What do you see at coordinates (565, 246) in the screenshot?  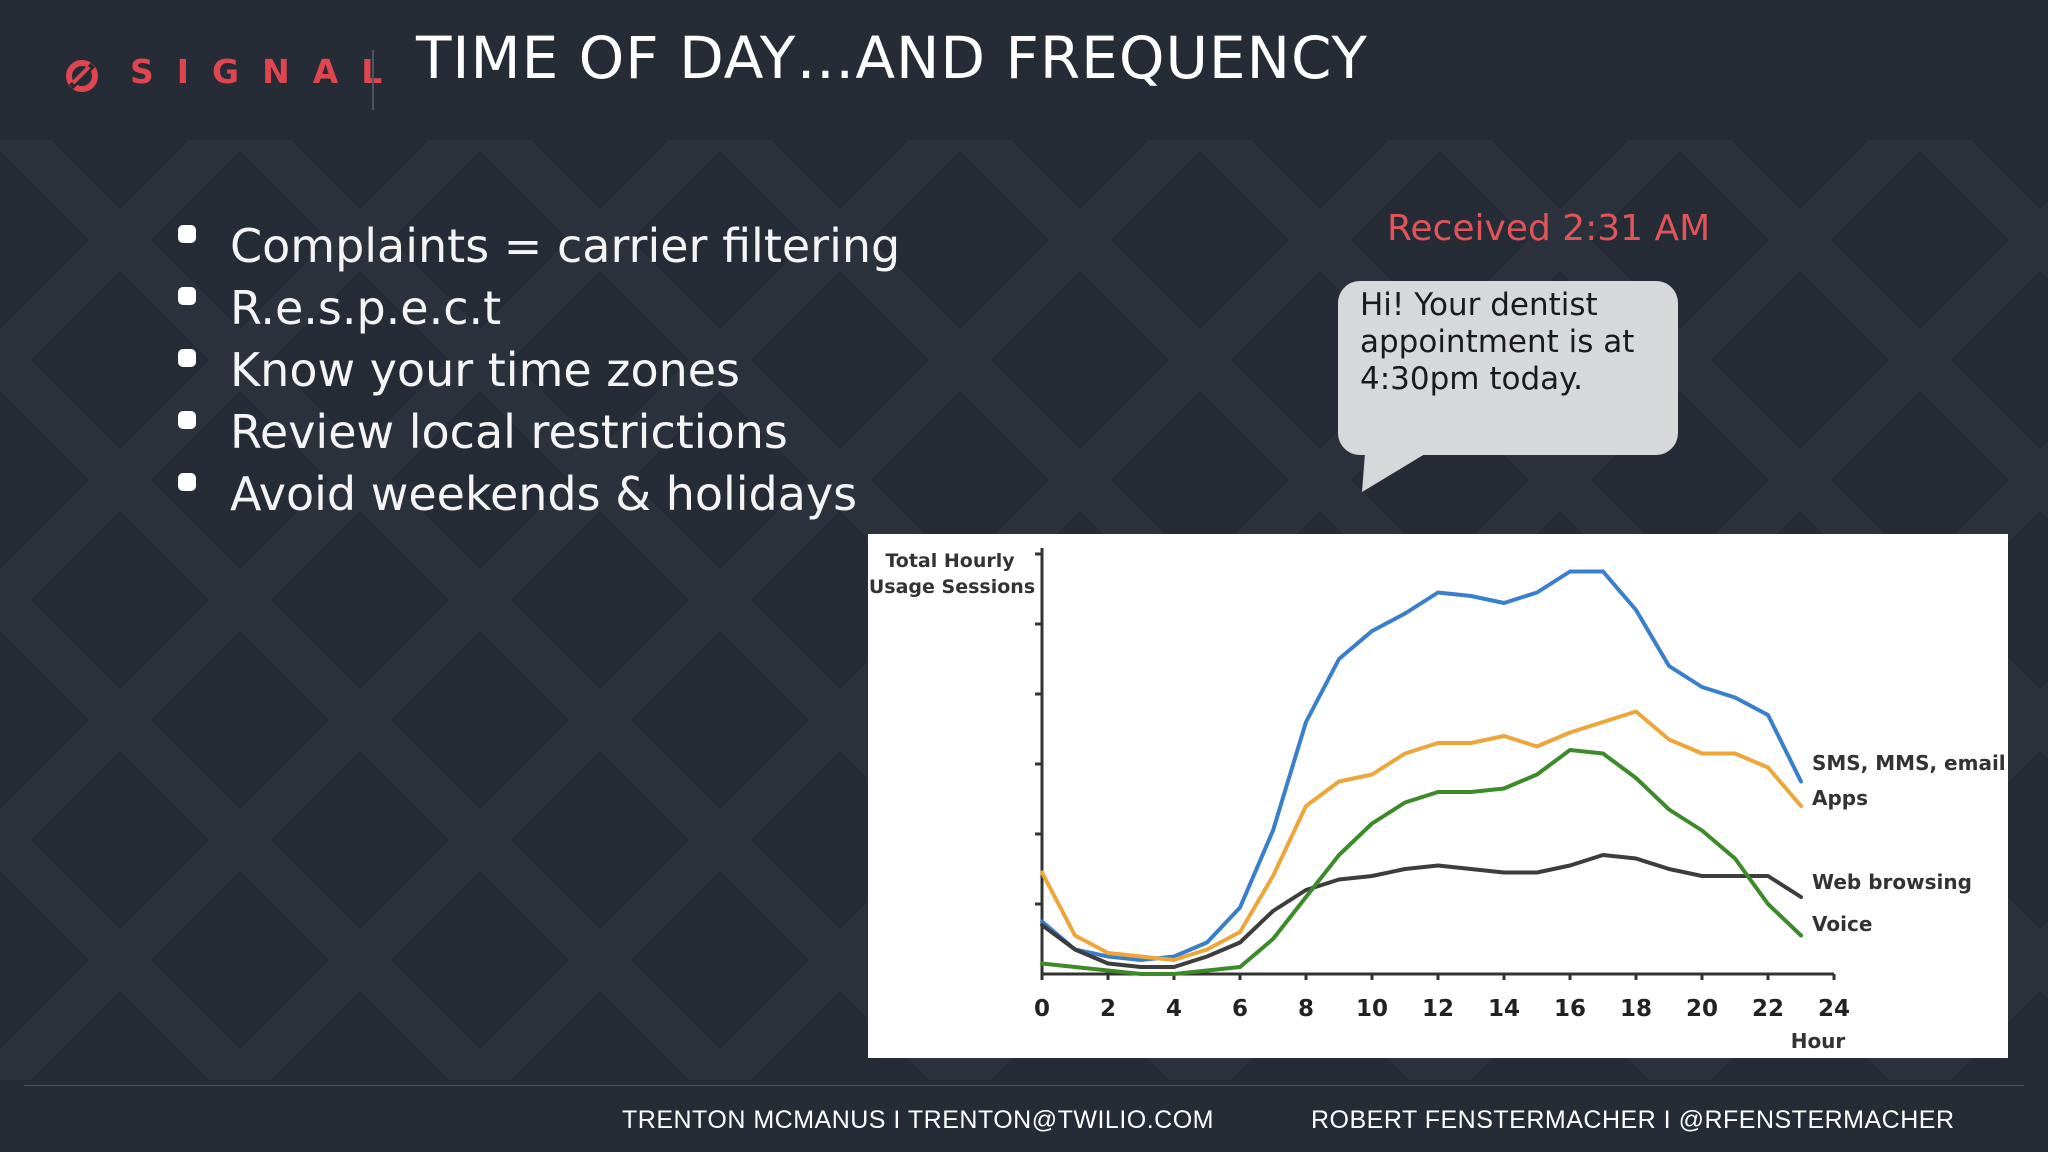 I see `bullet-text: Complaints = carrier filtering` at bounding box center [565, 246].